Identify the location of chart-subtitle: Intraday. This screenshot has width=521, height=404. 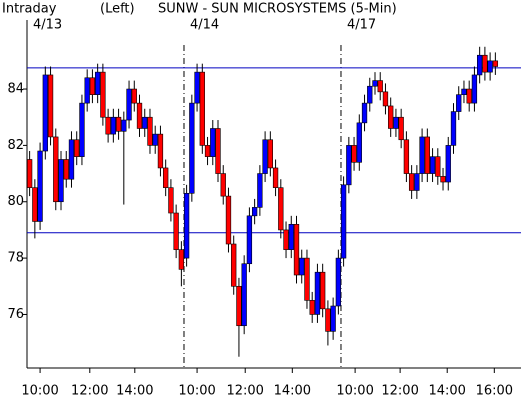
(29, 9).